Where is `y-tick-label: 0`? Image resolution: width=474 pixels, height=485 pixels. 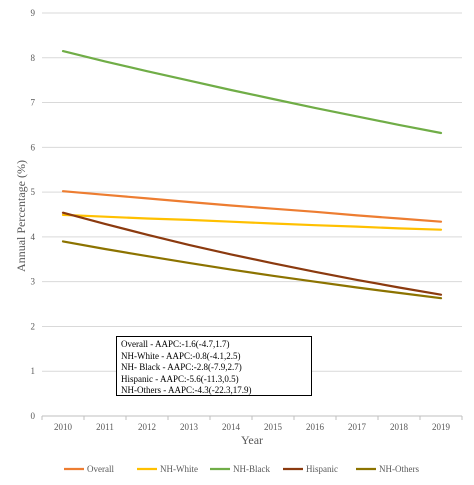 y-tick-label: 0 is located at coordinates (33, 416).